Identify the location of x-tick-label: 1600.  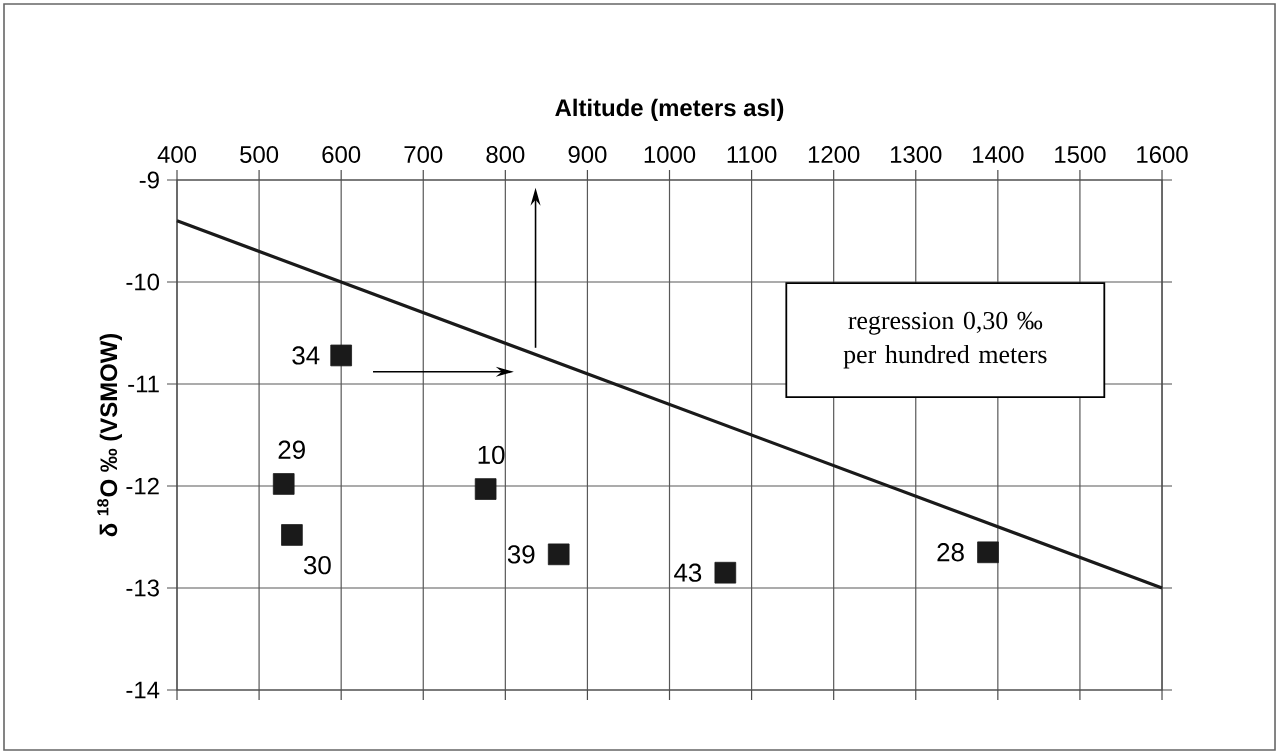
(1162, 154).